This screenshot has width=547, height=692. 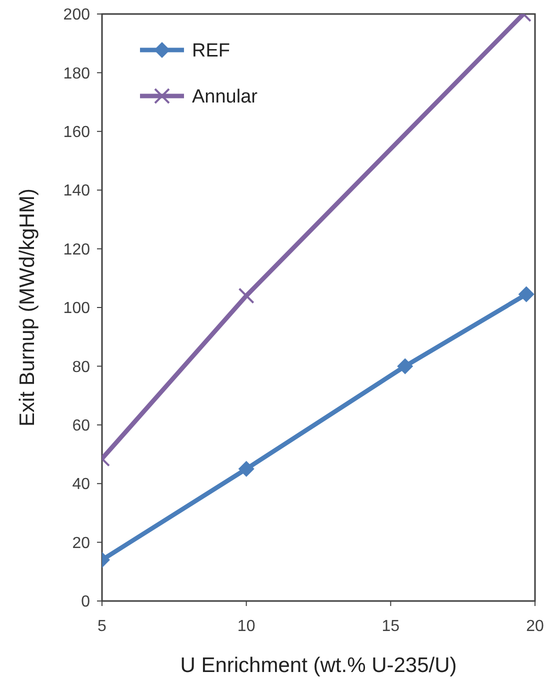 What do you see at coordinates (318, 665) in the screenshot?
I see `x-axis-title: U Enrichment (wt.% U-235/U)` at bounding box center [318, 665].